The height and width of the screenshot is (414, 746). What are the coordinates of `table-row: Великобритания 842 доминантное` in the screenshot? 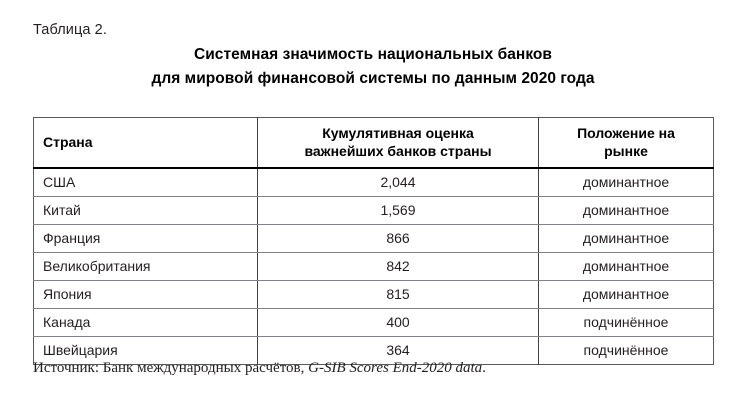 It's located at (373, 266).